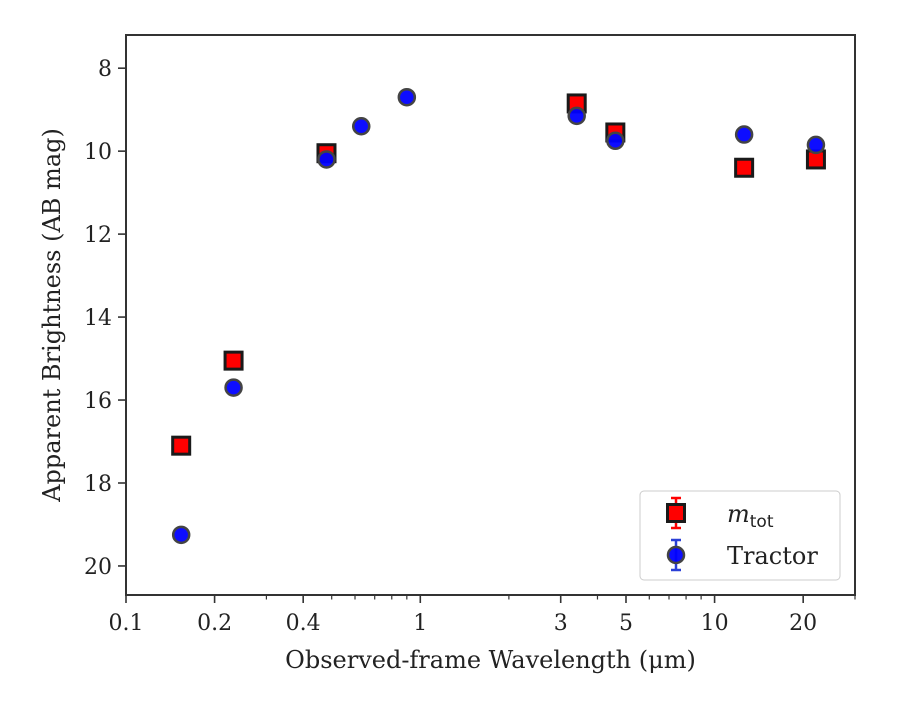 The width and height of the screenshot is (900, 704). I want to click on legend-box, so click(740, 535).